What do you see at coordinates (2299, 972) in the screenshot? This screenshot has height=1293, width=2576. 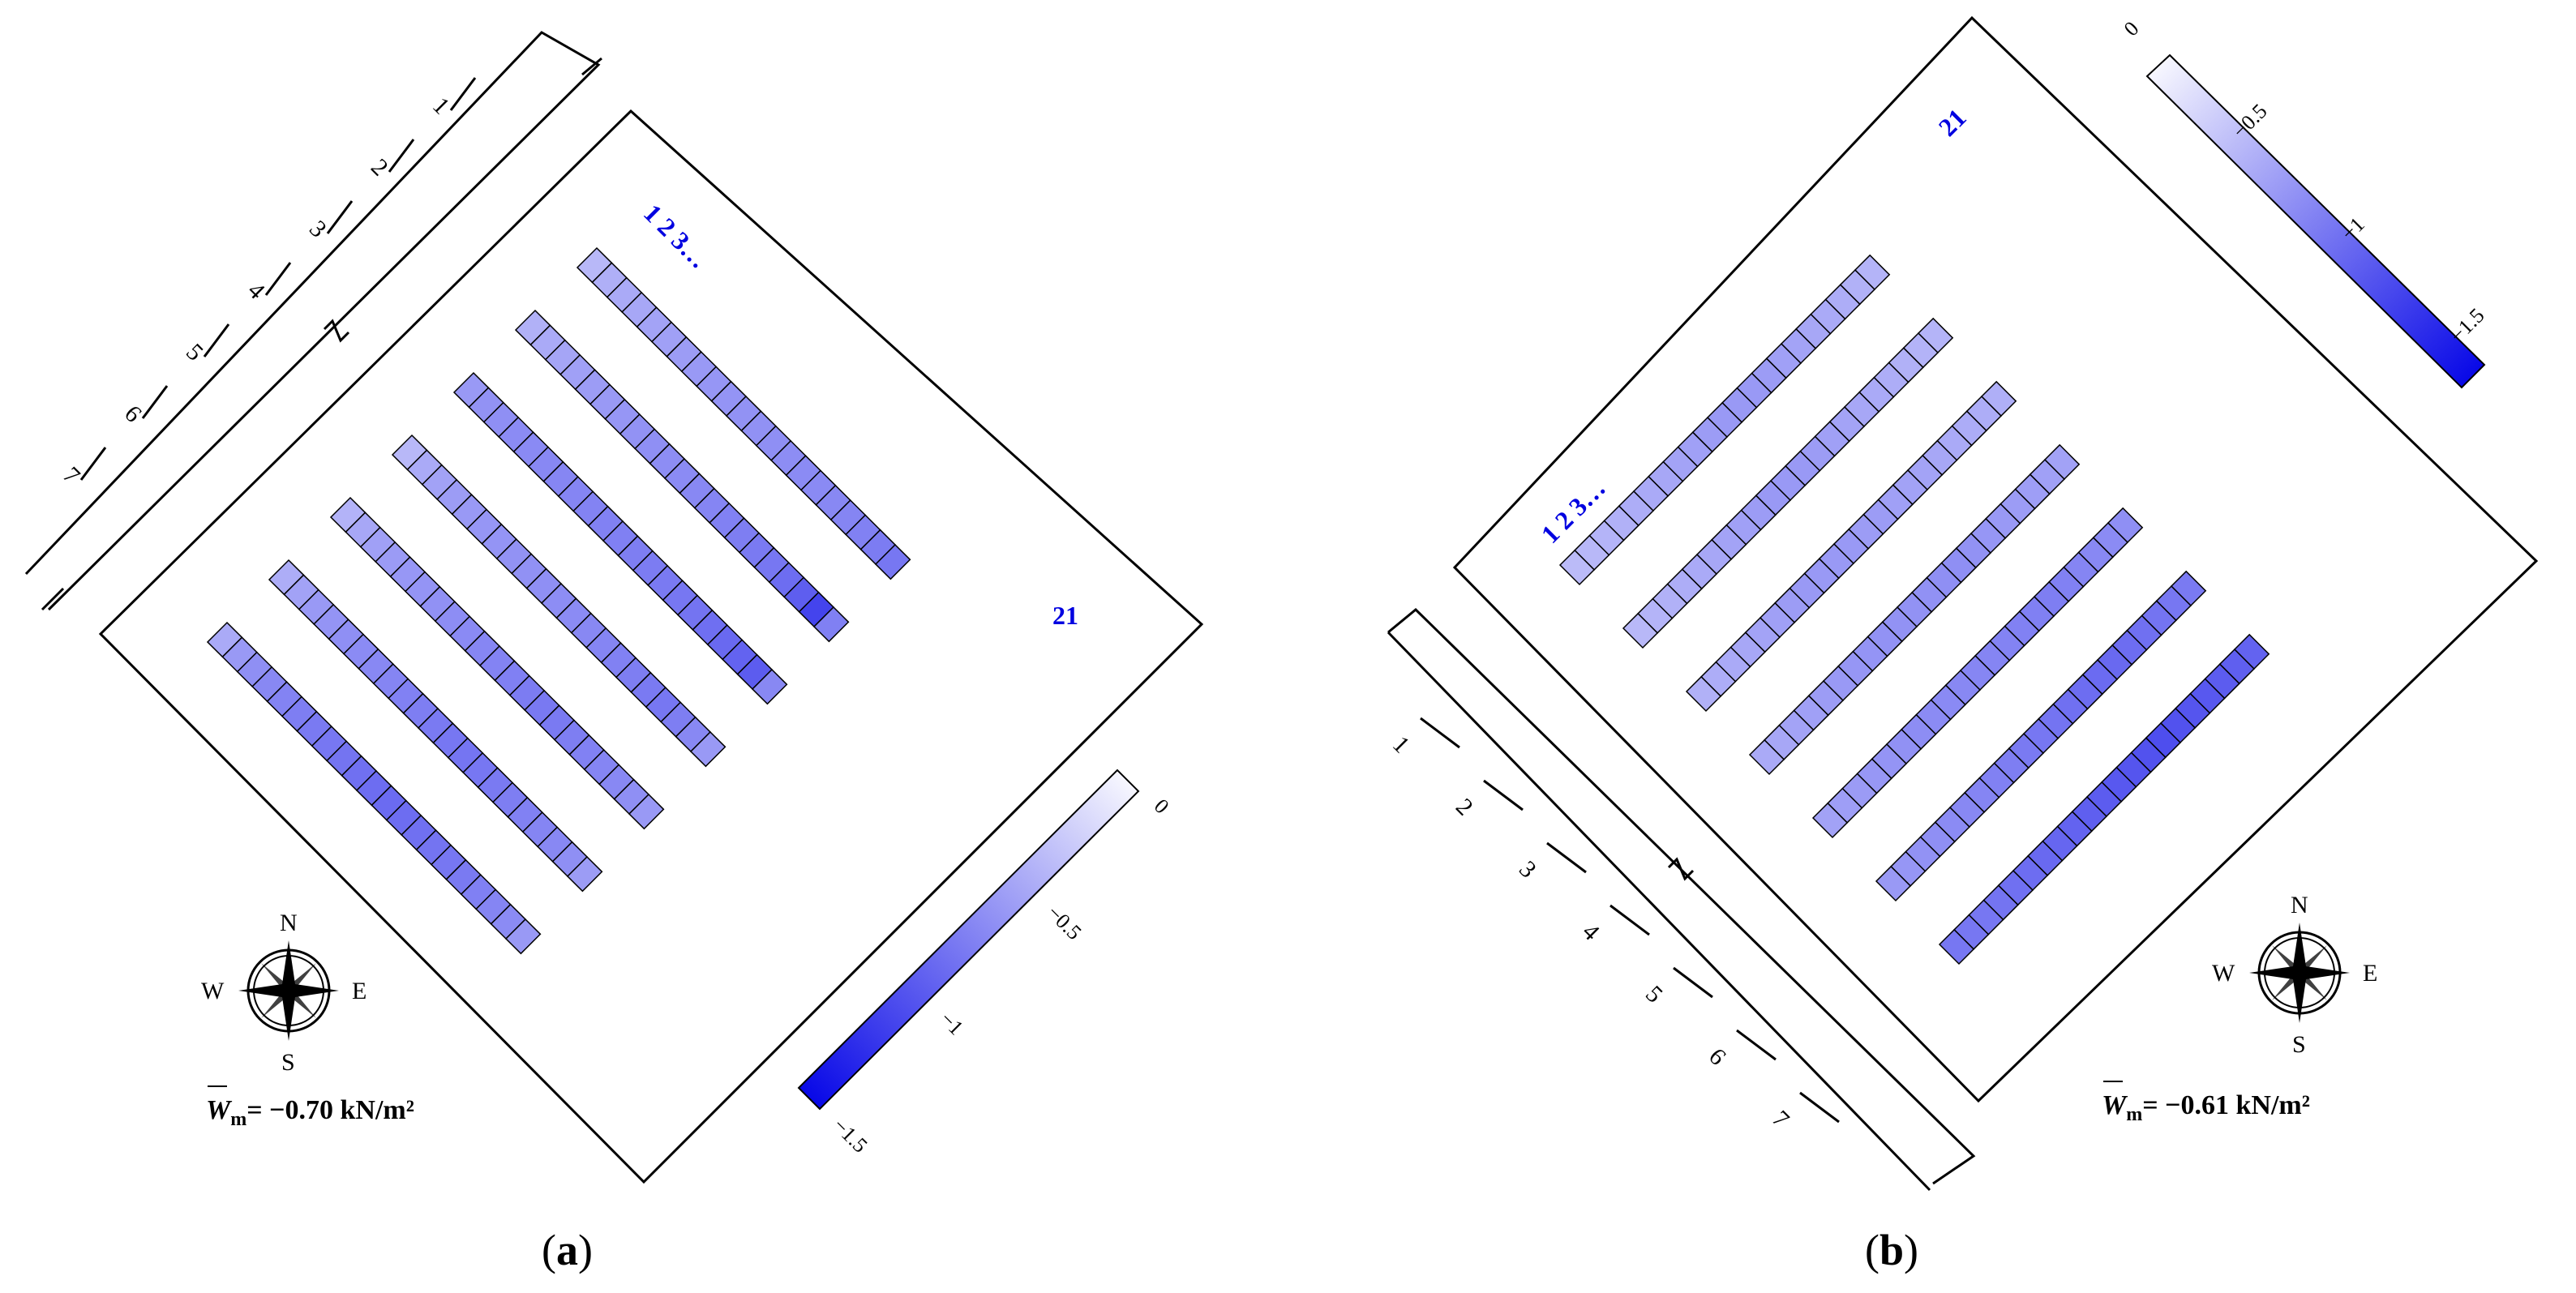 I see `compass-star-small-b` at bounding box center [2299, 972].